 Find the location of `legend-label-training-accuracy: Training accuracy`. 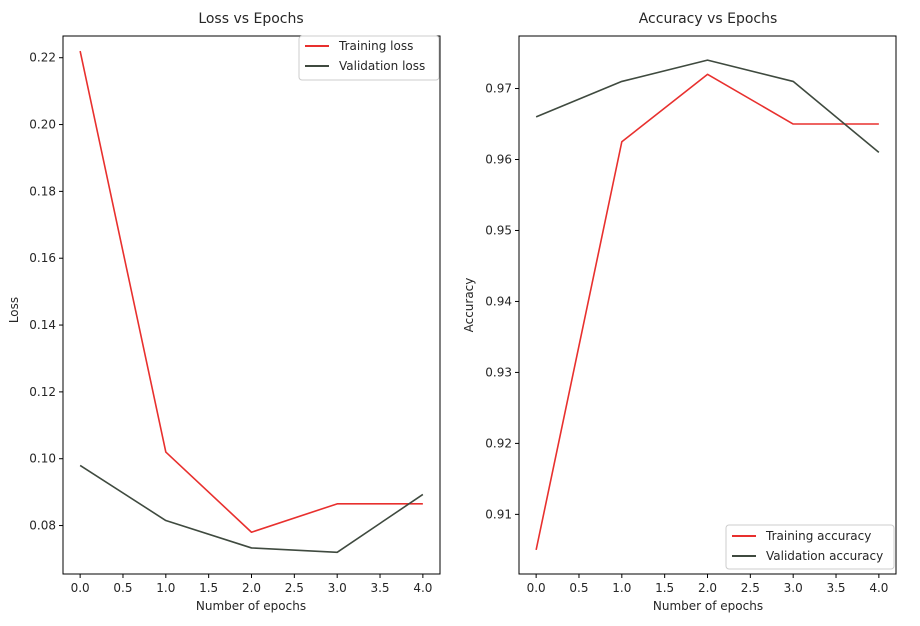

legend-label-training-accuracy: Training accuracy is located at coordinates (818, 536).